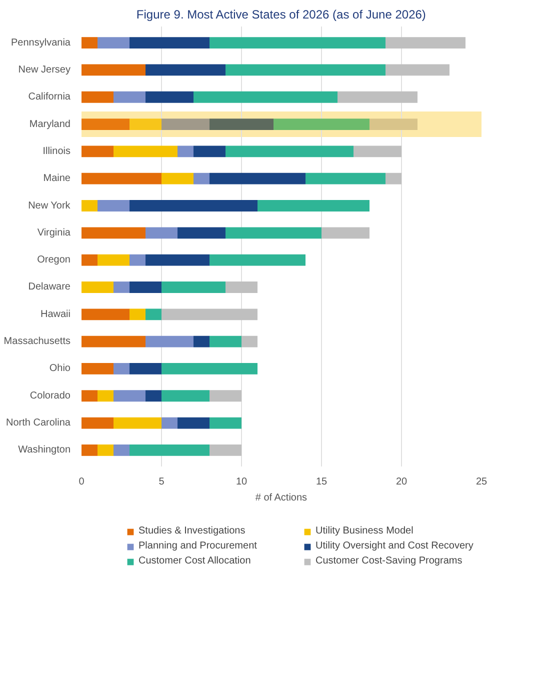 The width and height of the screenshot is (544, 680). What do you see at coordinates (161, 482) in the screenshot?
I see `x-tick-label: 5` at bounding box center [161, 482].